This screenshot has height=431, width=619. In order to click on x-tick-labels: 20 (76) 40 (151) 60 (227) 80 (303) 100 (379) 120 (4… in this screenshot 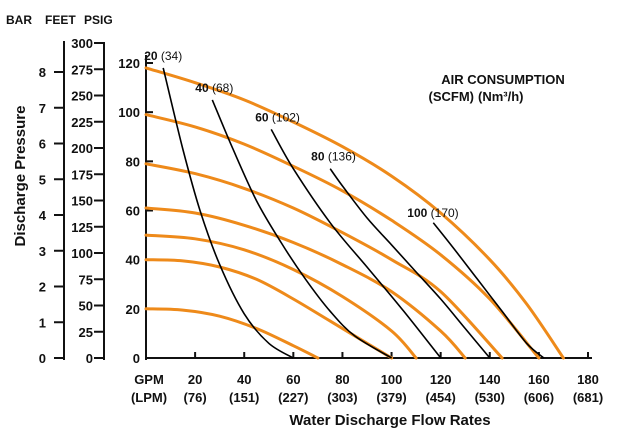, I will do `click(394, 388)`.